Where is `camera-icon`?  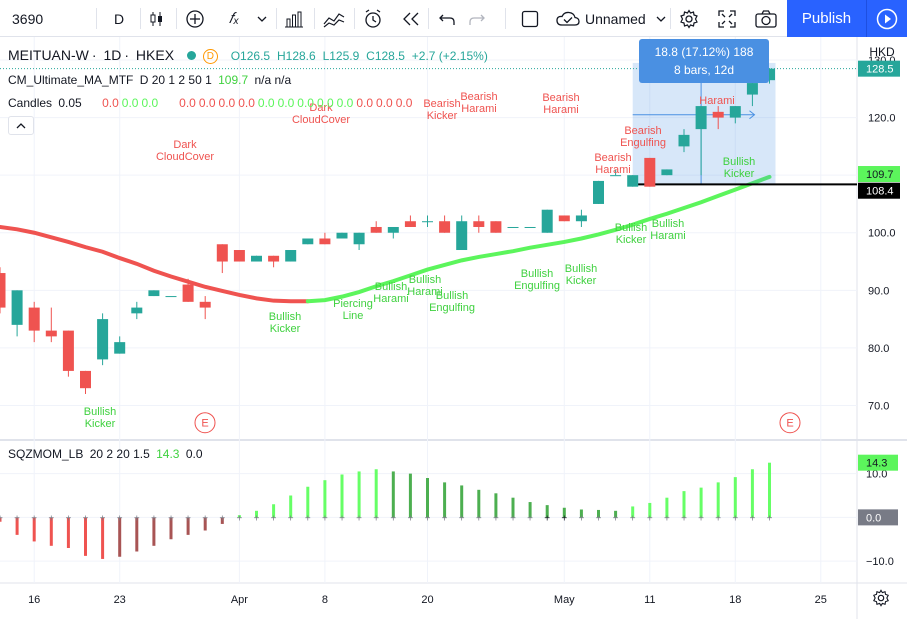
camera-icon is located at coordinates (766, 18).